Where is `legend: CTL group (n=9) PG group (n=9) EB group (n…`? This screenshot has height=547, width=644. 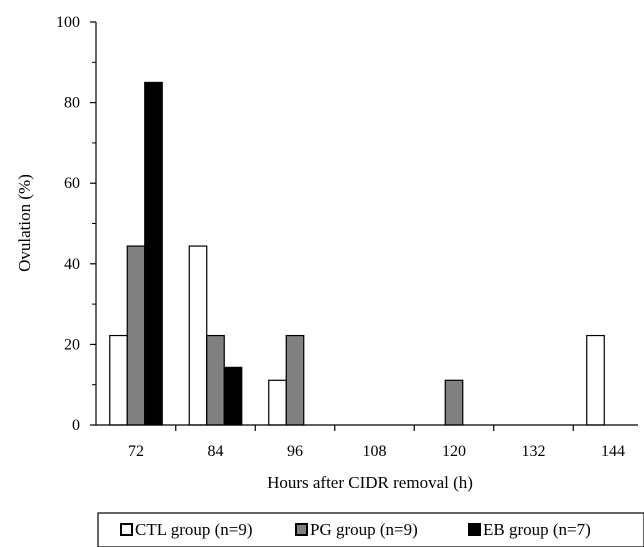 legend: CTL group (n=9) PG group (n=9) EB group (n… is located at coordinates (370, 529).